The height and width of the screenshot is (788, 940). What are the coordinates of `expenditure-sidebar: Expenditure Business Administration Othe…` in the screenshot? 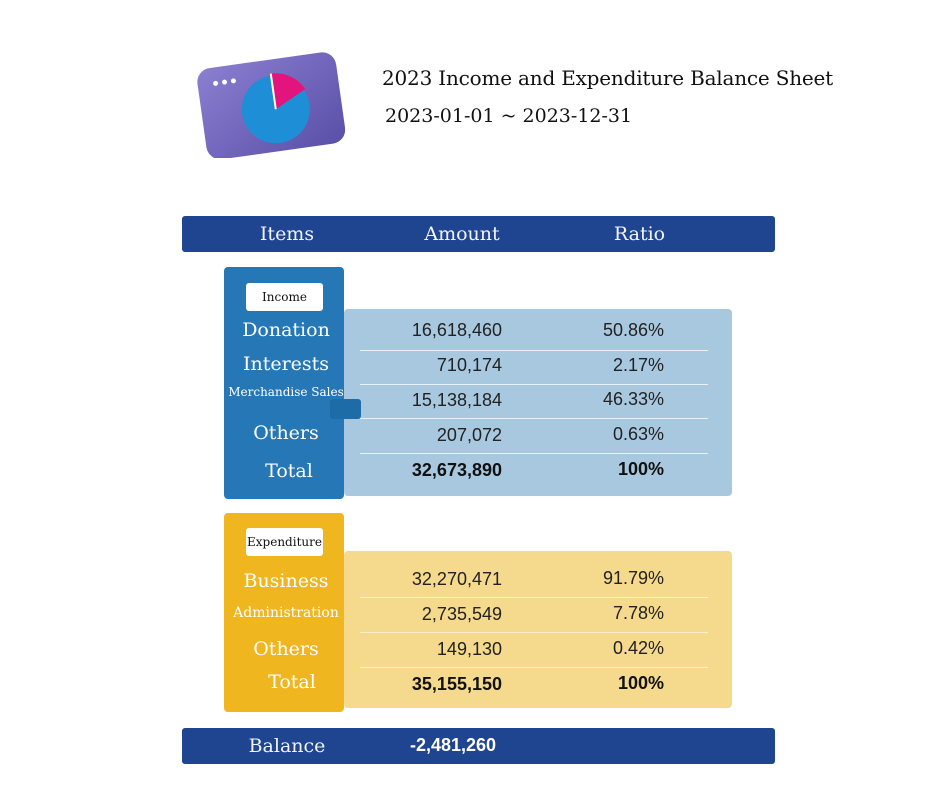 It's located at (284, 612).